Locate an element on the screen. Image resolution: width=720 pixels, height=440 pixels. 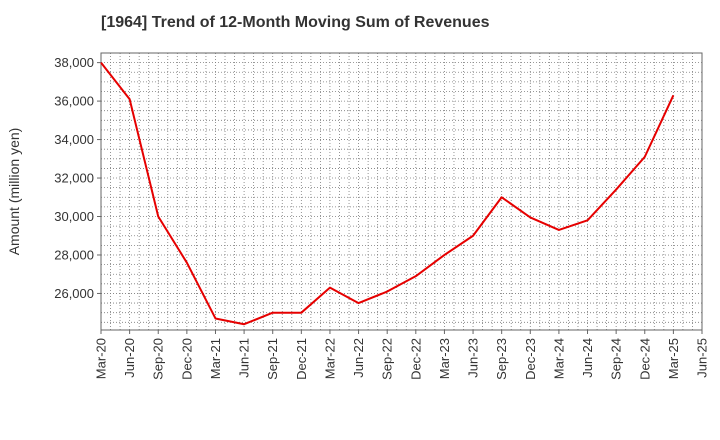
x-tick-label: Sep-21 is located at coordinates (272, 359).